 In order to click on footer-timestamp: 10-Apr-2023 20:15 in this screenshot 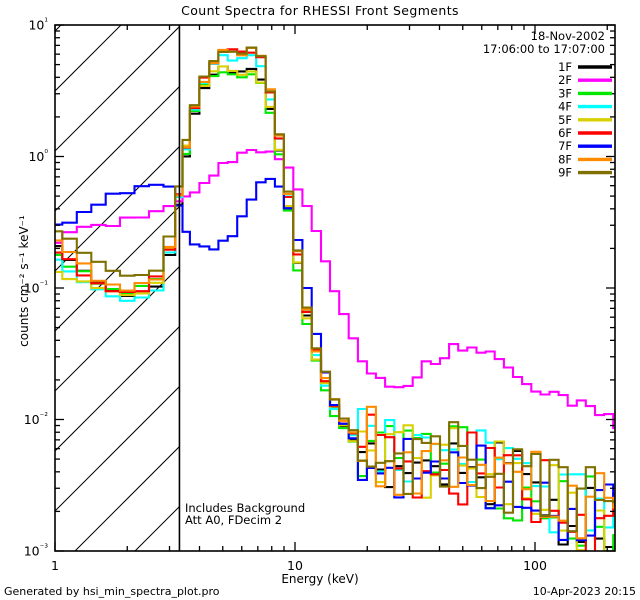, I will do `click(584, 591)`.